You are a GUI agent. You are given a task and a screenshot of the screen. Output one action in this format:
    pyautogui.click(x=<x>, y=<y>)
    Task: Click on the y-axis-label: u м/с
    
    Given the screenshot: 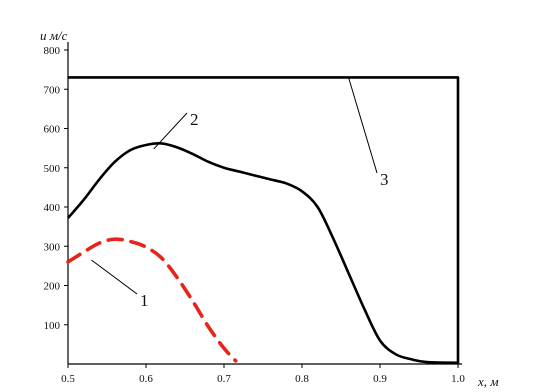 What is the action you would take?
    pyautogui.click(x=54, y=35)
    